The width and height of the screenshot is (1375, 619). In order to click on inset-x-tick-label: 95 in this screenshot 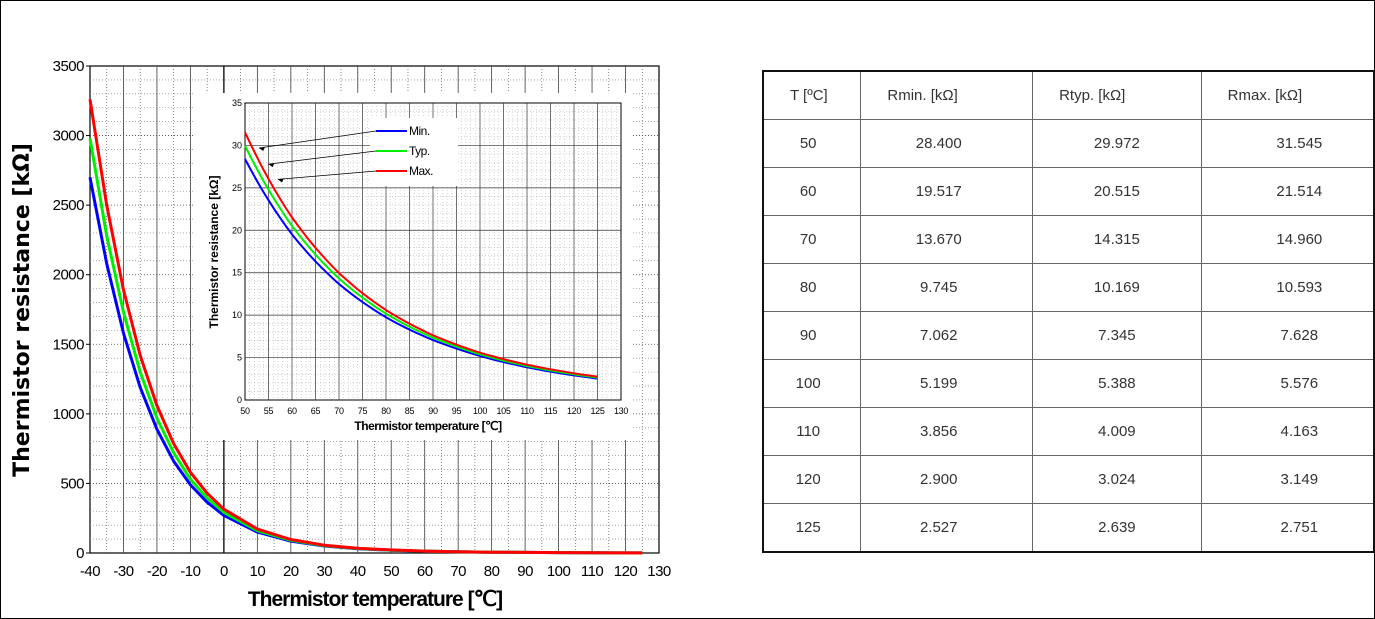, I will do `click(457, 411)`.